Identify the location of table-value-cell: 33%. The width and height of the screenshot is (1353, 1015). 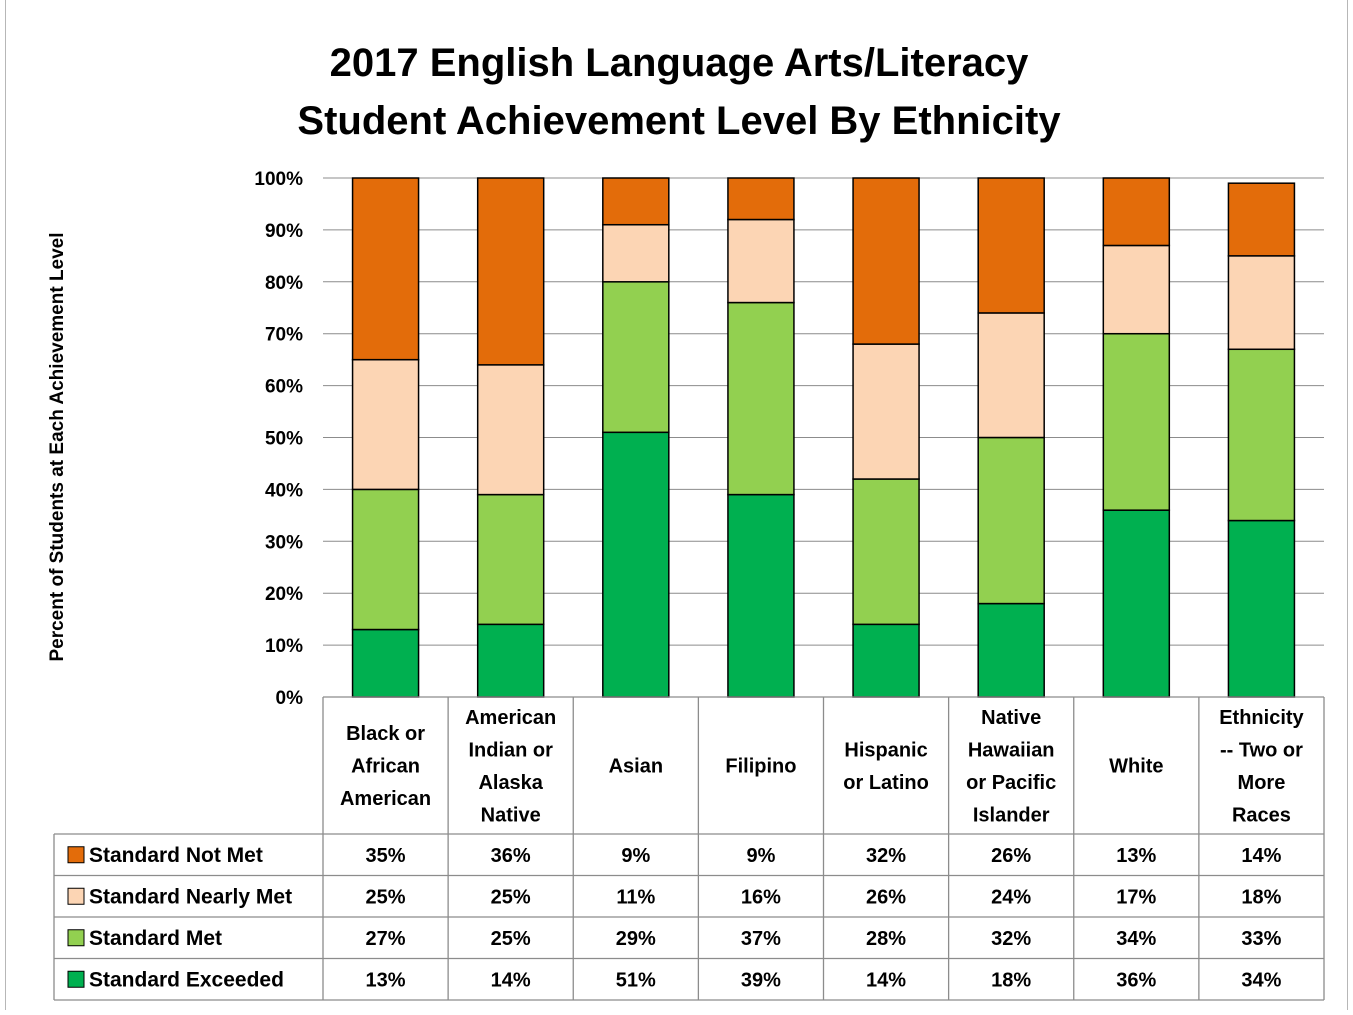
(1261, 939).